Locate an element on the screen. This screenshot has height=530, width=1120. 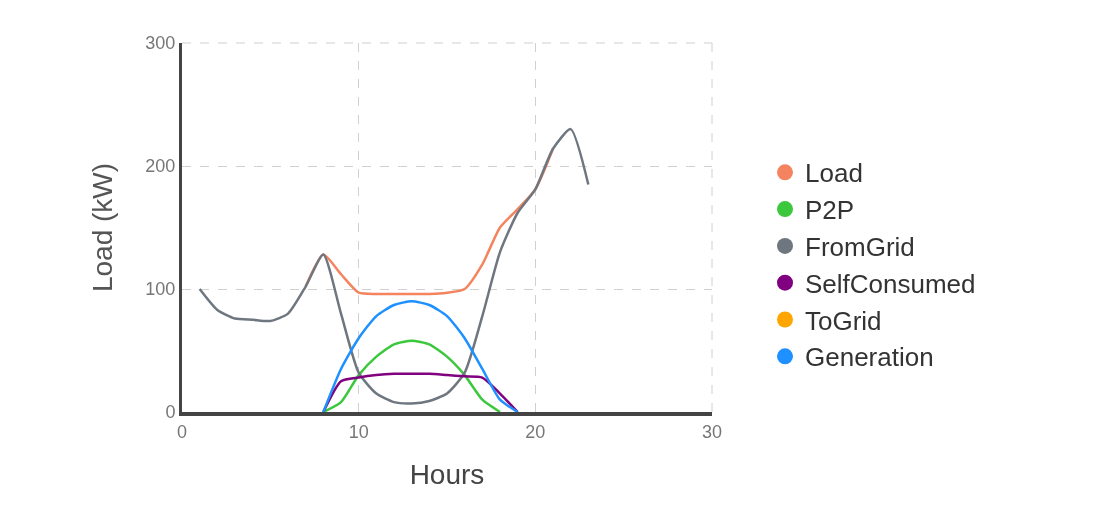
legend-label: ToGrid is located at coordinates (843, 320).